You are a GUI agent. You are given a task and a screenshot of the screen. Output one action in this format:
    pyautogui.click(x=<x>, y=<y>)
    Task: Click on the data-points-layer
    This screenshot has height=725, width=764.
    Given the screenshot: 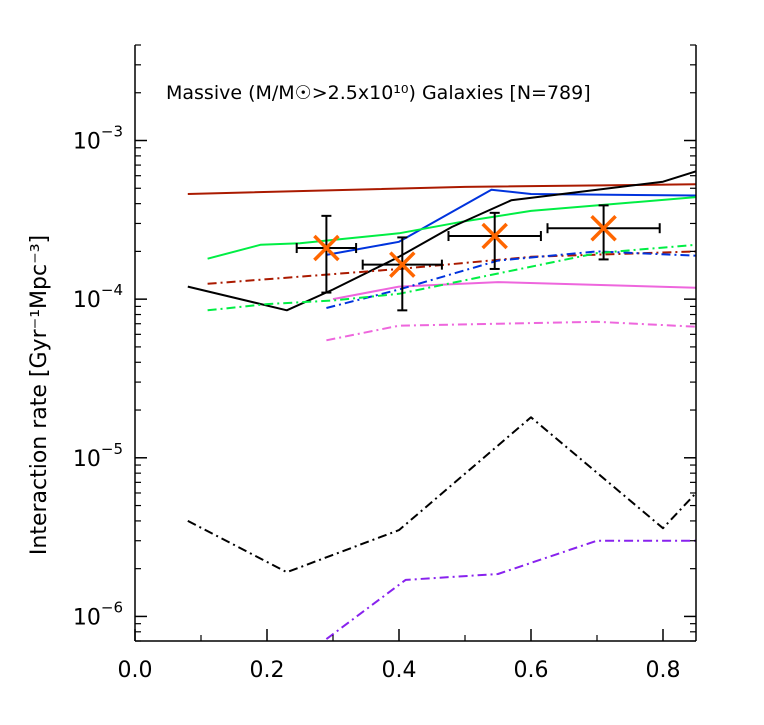 What is the action you would take?
    pyautogui.click(x=478, y=258)
    